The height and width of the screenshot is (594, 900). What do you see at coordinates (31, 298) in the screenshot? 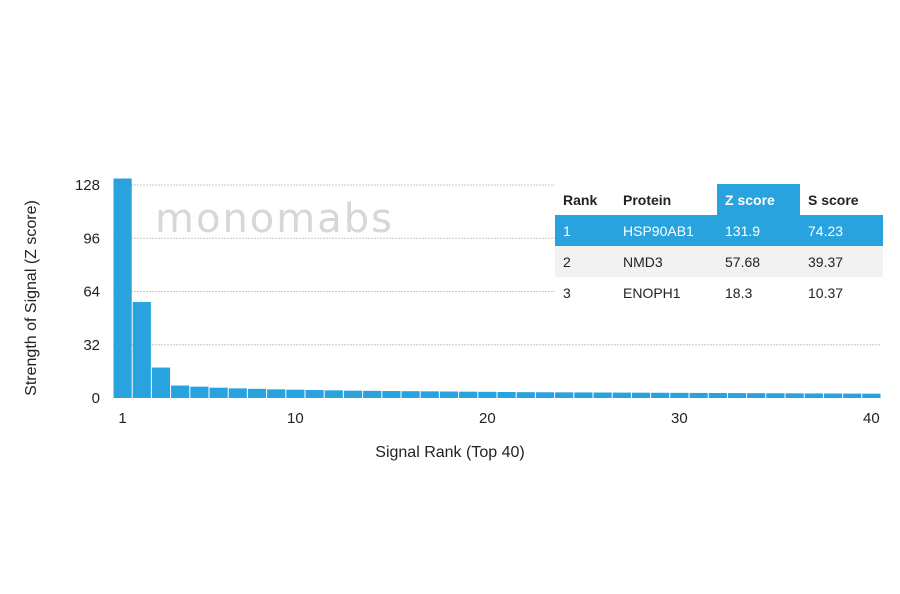
I see `y-axis-title: Strength of Signal (Z score)` at bounding box center [31, 298].